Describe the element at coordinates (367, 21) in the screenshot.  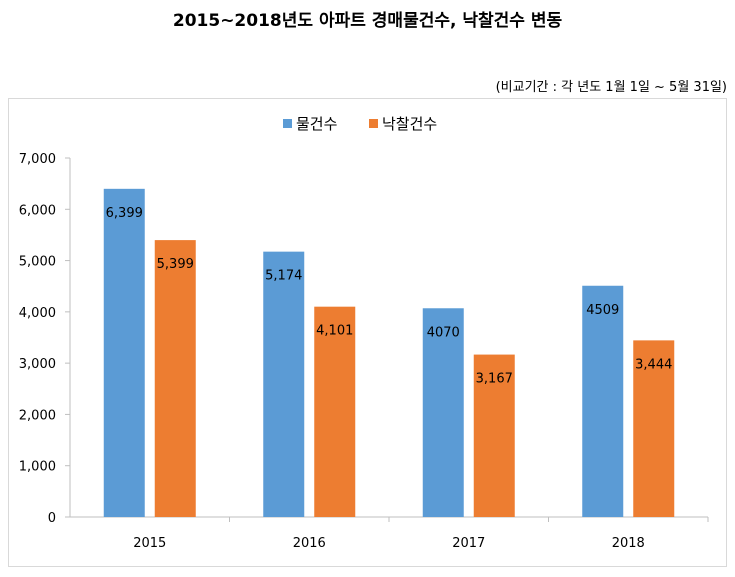
I see `chart-title: 2015~2018년도 아파트 경매물건수, 낙찰건수 변동` at that location.